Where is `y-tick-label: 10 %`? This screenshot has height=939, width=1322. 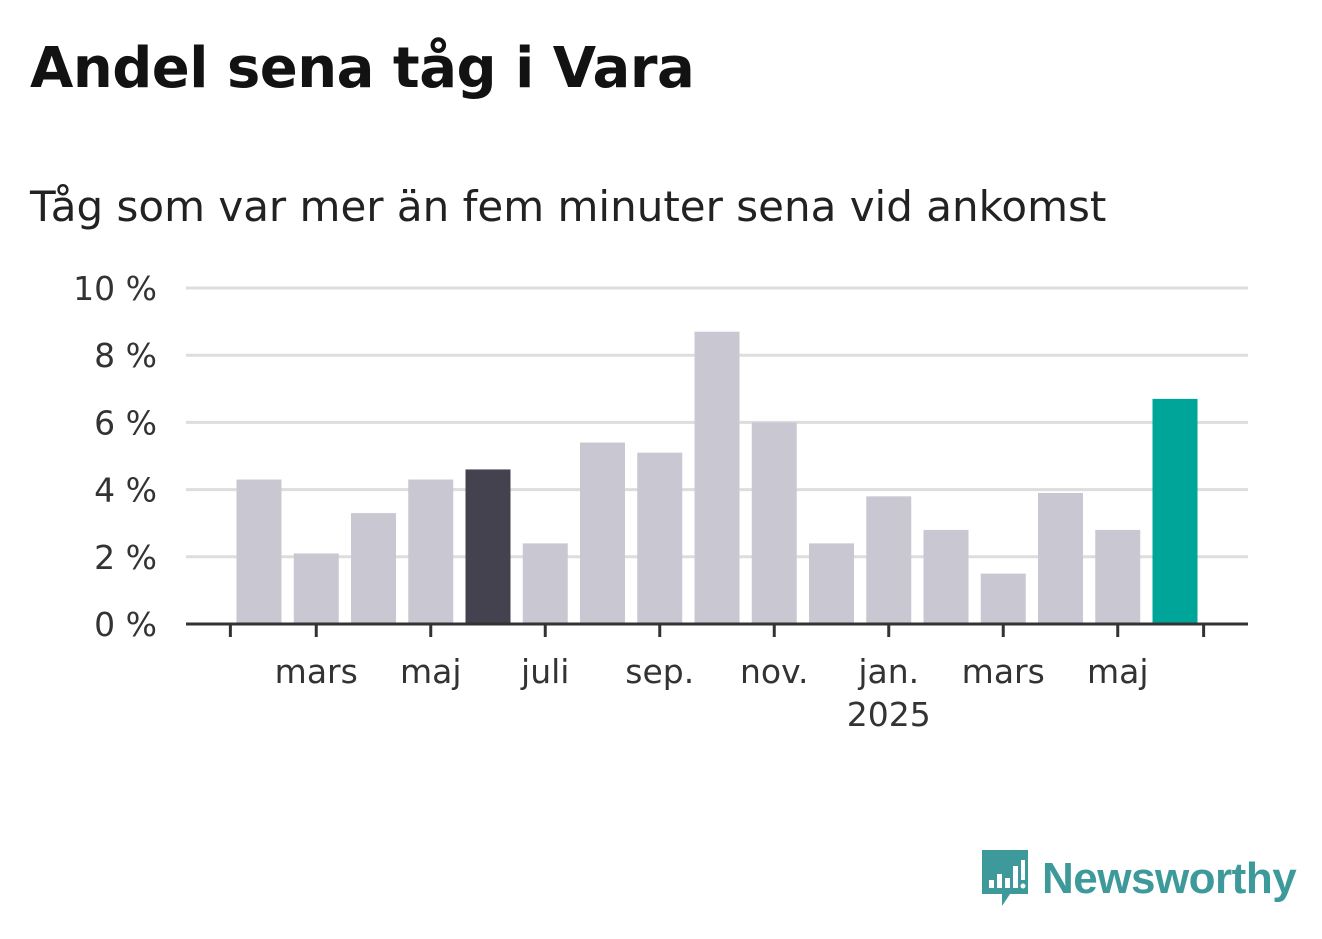
y-tick-label: 10 % is located at coordinates (115, 288).